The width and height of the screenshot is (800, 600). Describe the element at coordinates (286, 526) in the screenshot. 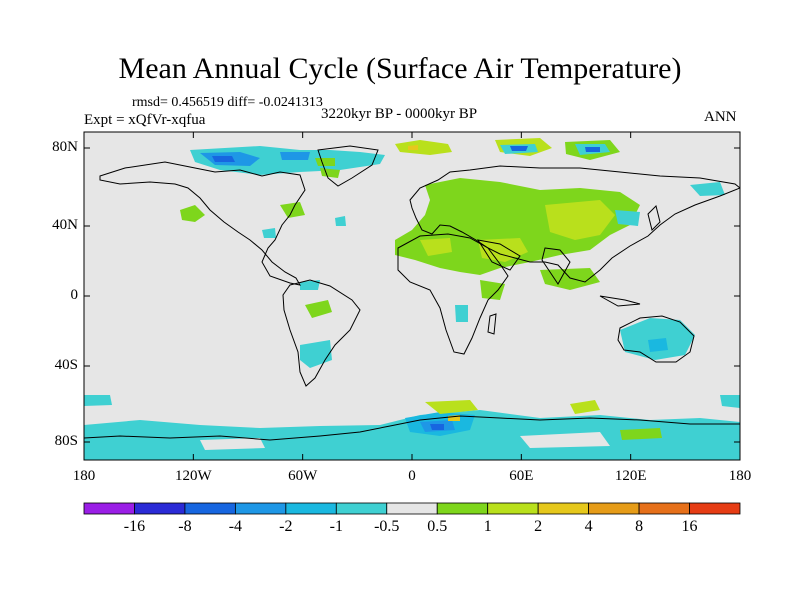

I see `colorbar-label: -2` at that location.